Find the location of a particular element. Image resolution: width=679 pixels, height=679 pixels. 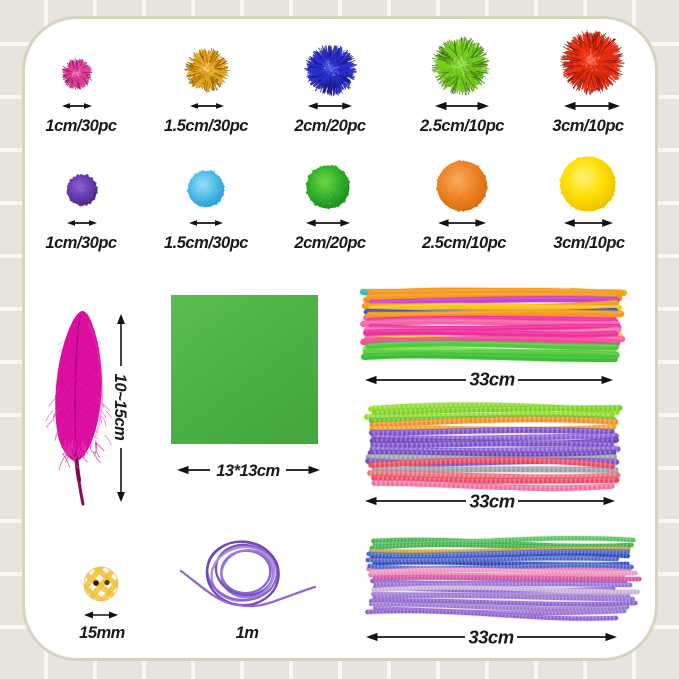

svg-text: 15mm is located at coordinates (102, 633).